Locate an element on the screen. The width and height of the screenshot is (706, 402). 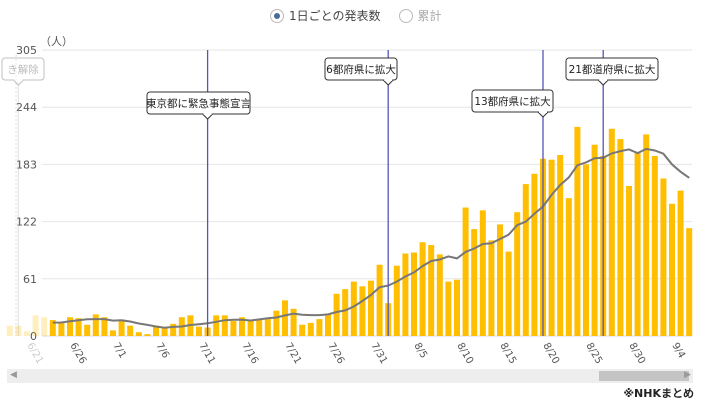
x-tick-label: 9/4 is located at coordinates (678, 350).